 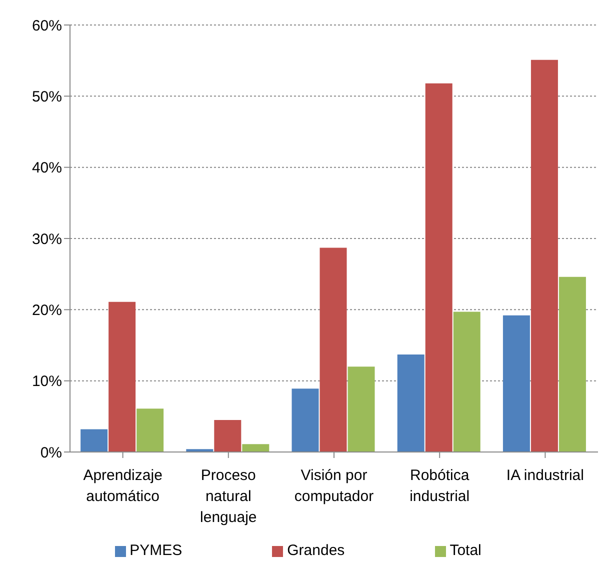 What do you see at coordinates (47, 381) in the screenshot?
I see `y-tick-label: 10%` at bounding box center [47, 381].